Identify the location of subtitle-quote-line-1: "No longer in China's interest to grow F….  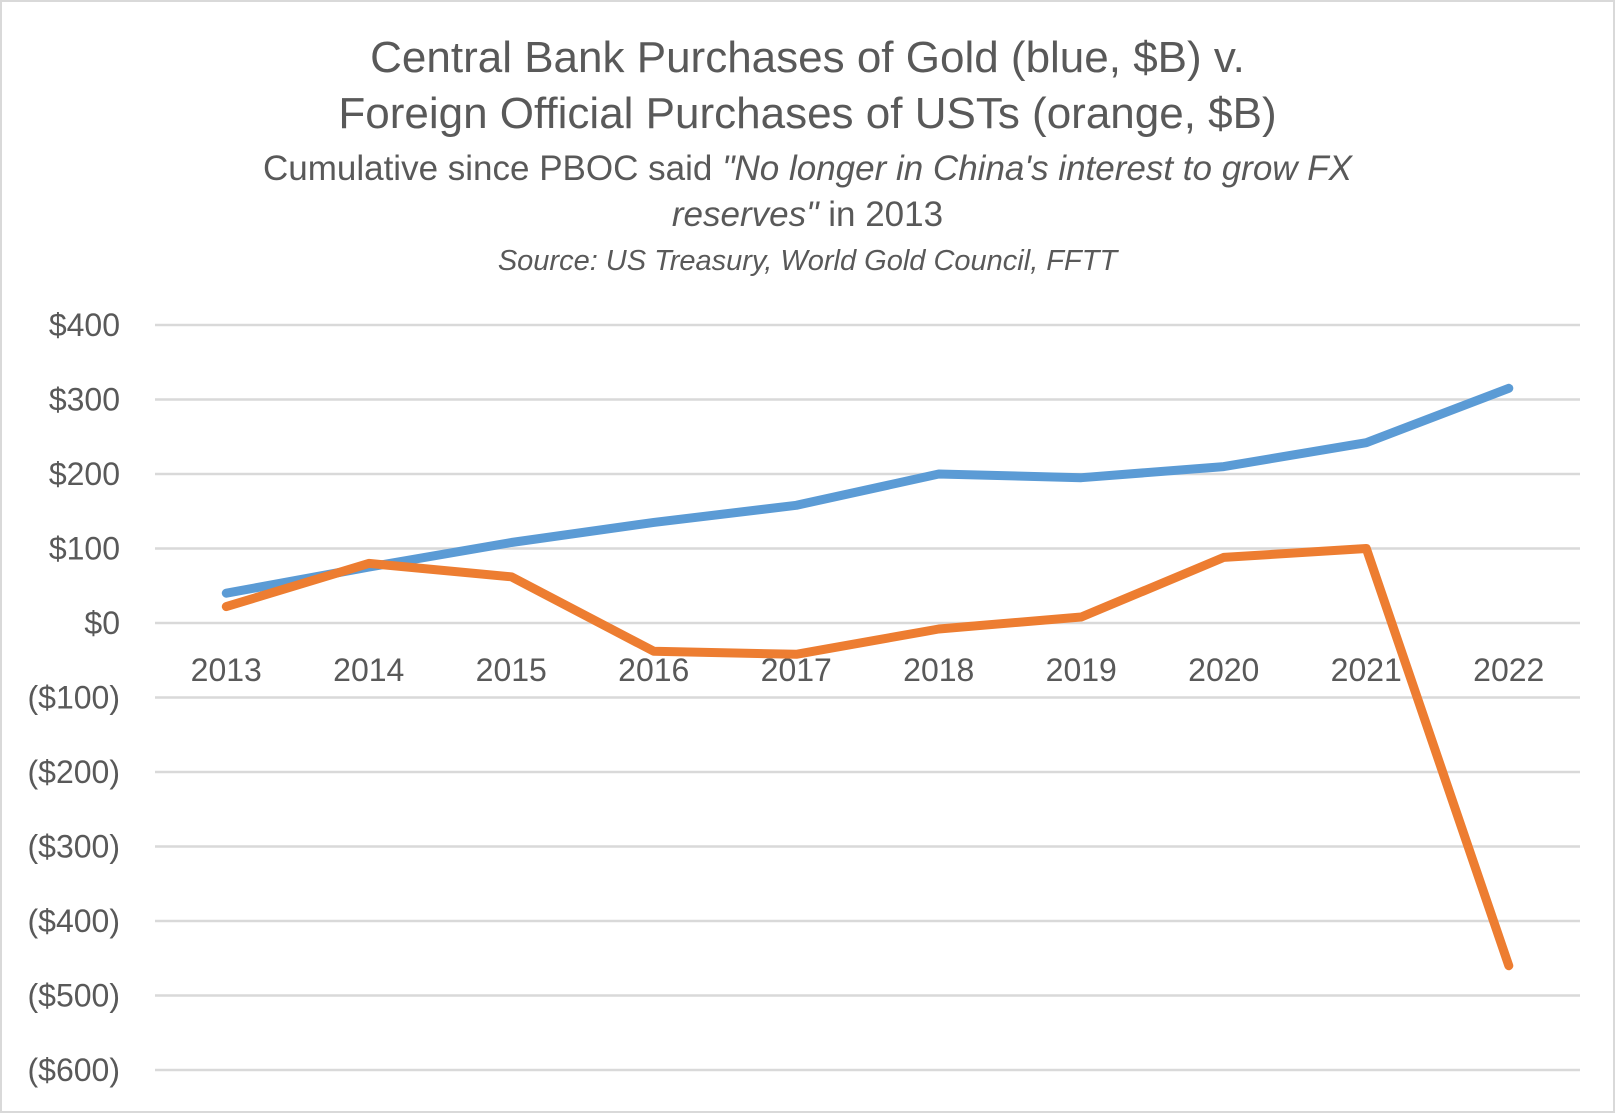
(1037, 168).